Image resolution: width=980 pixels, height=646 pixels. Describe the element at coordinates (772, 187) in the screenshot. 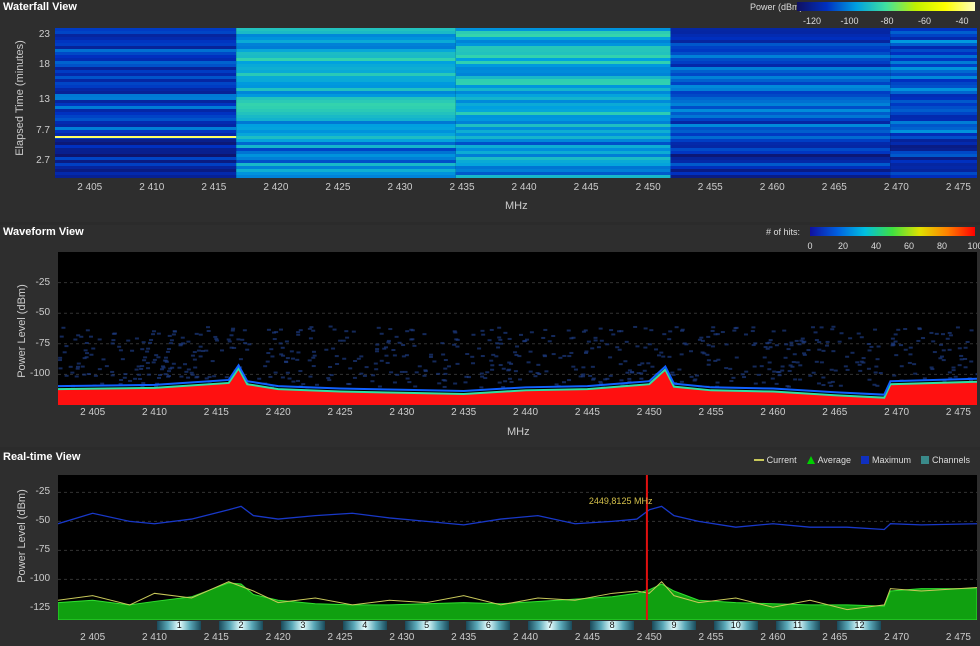

I see `x-tick-label: 2 460` at that location.